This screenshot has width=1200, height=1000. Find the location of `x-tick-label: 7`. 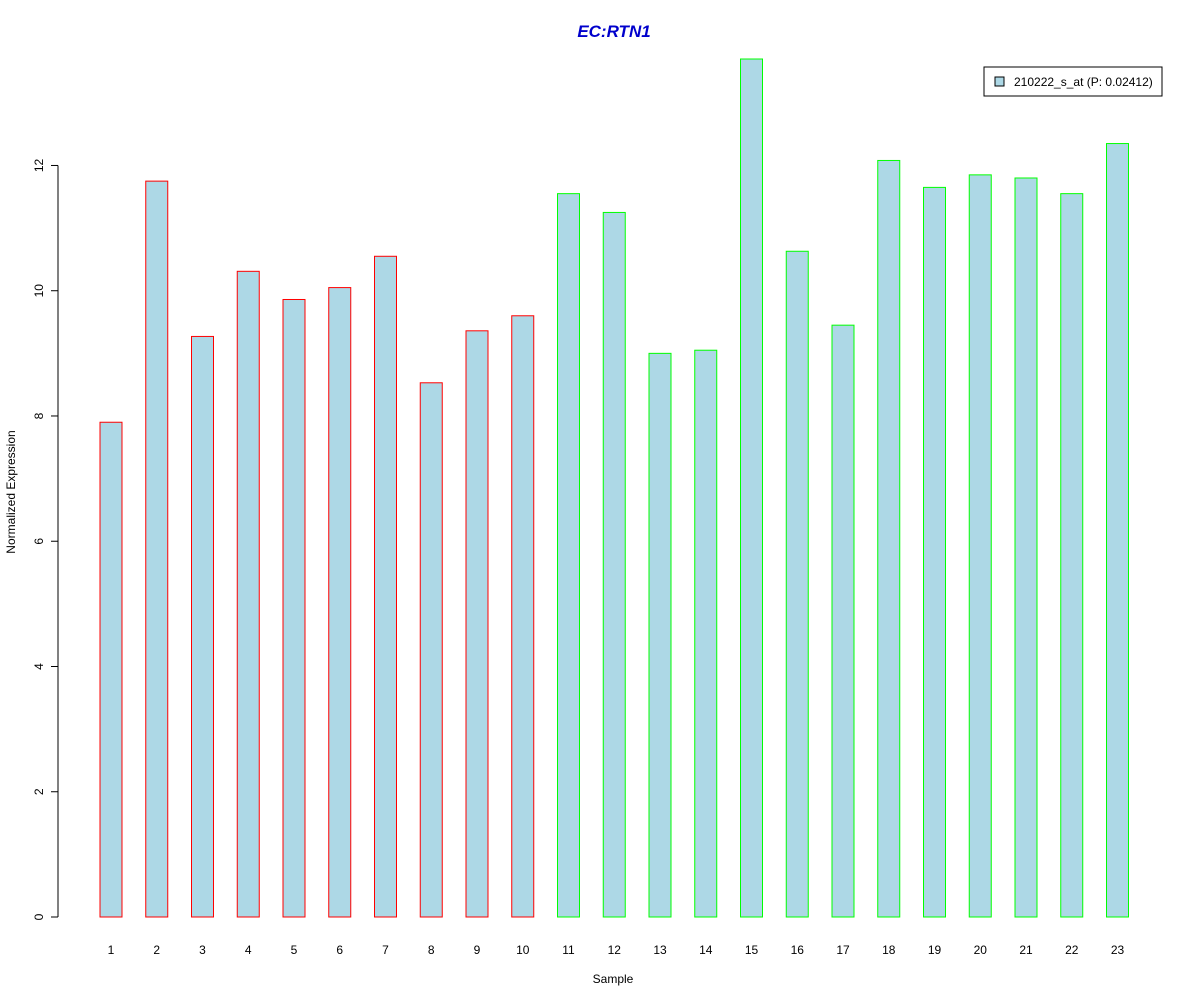

x-tick-label: 7 is located at coordinates (385, 950).